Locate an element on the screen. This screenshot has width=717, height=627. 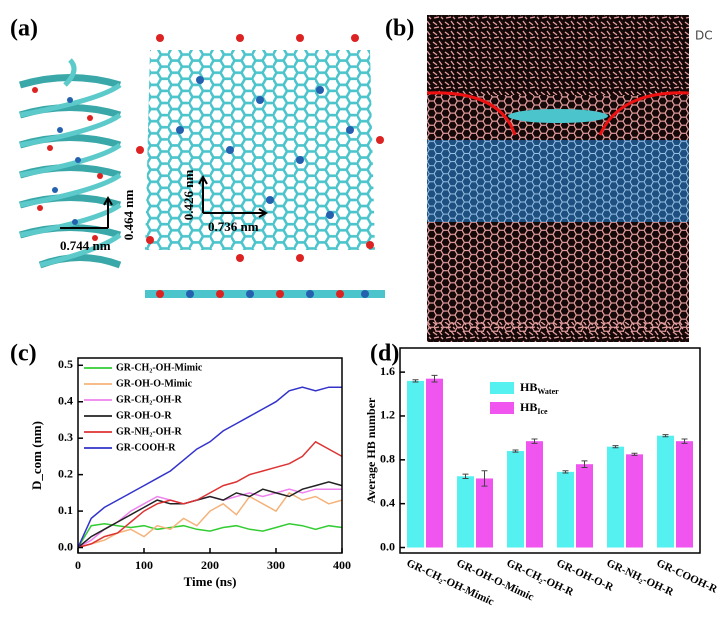
legend-subscript: Ice is located at coordinates (542, 411).